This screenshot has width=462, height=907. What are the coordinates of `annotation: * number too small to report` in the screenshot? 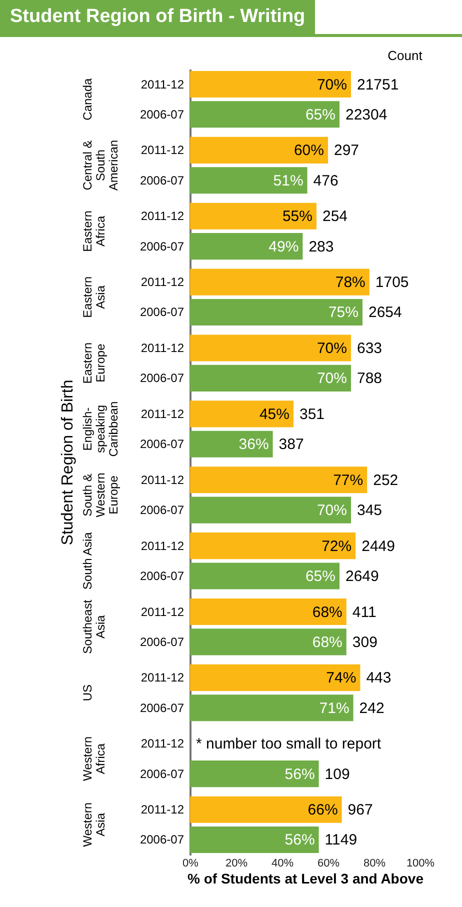 It's located at (289, 744).